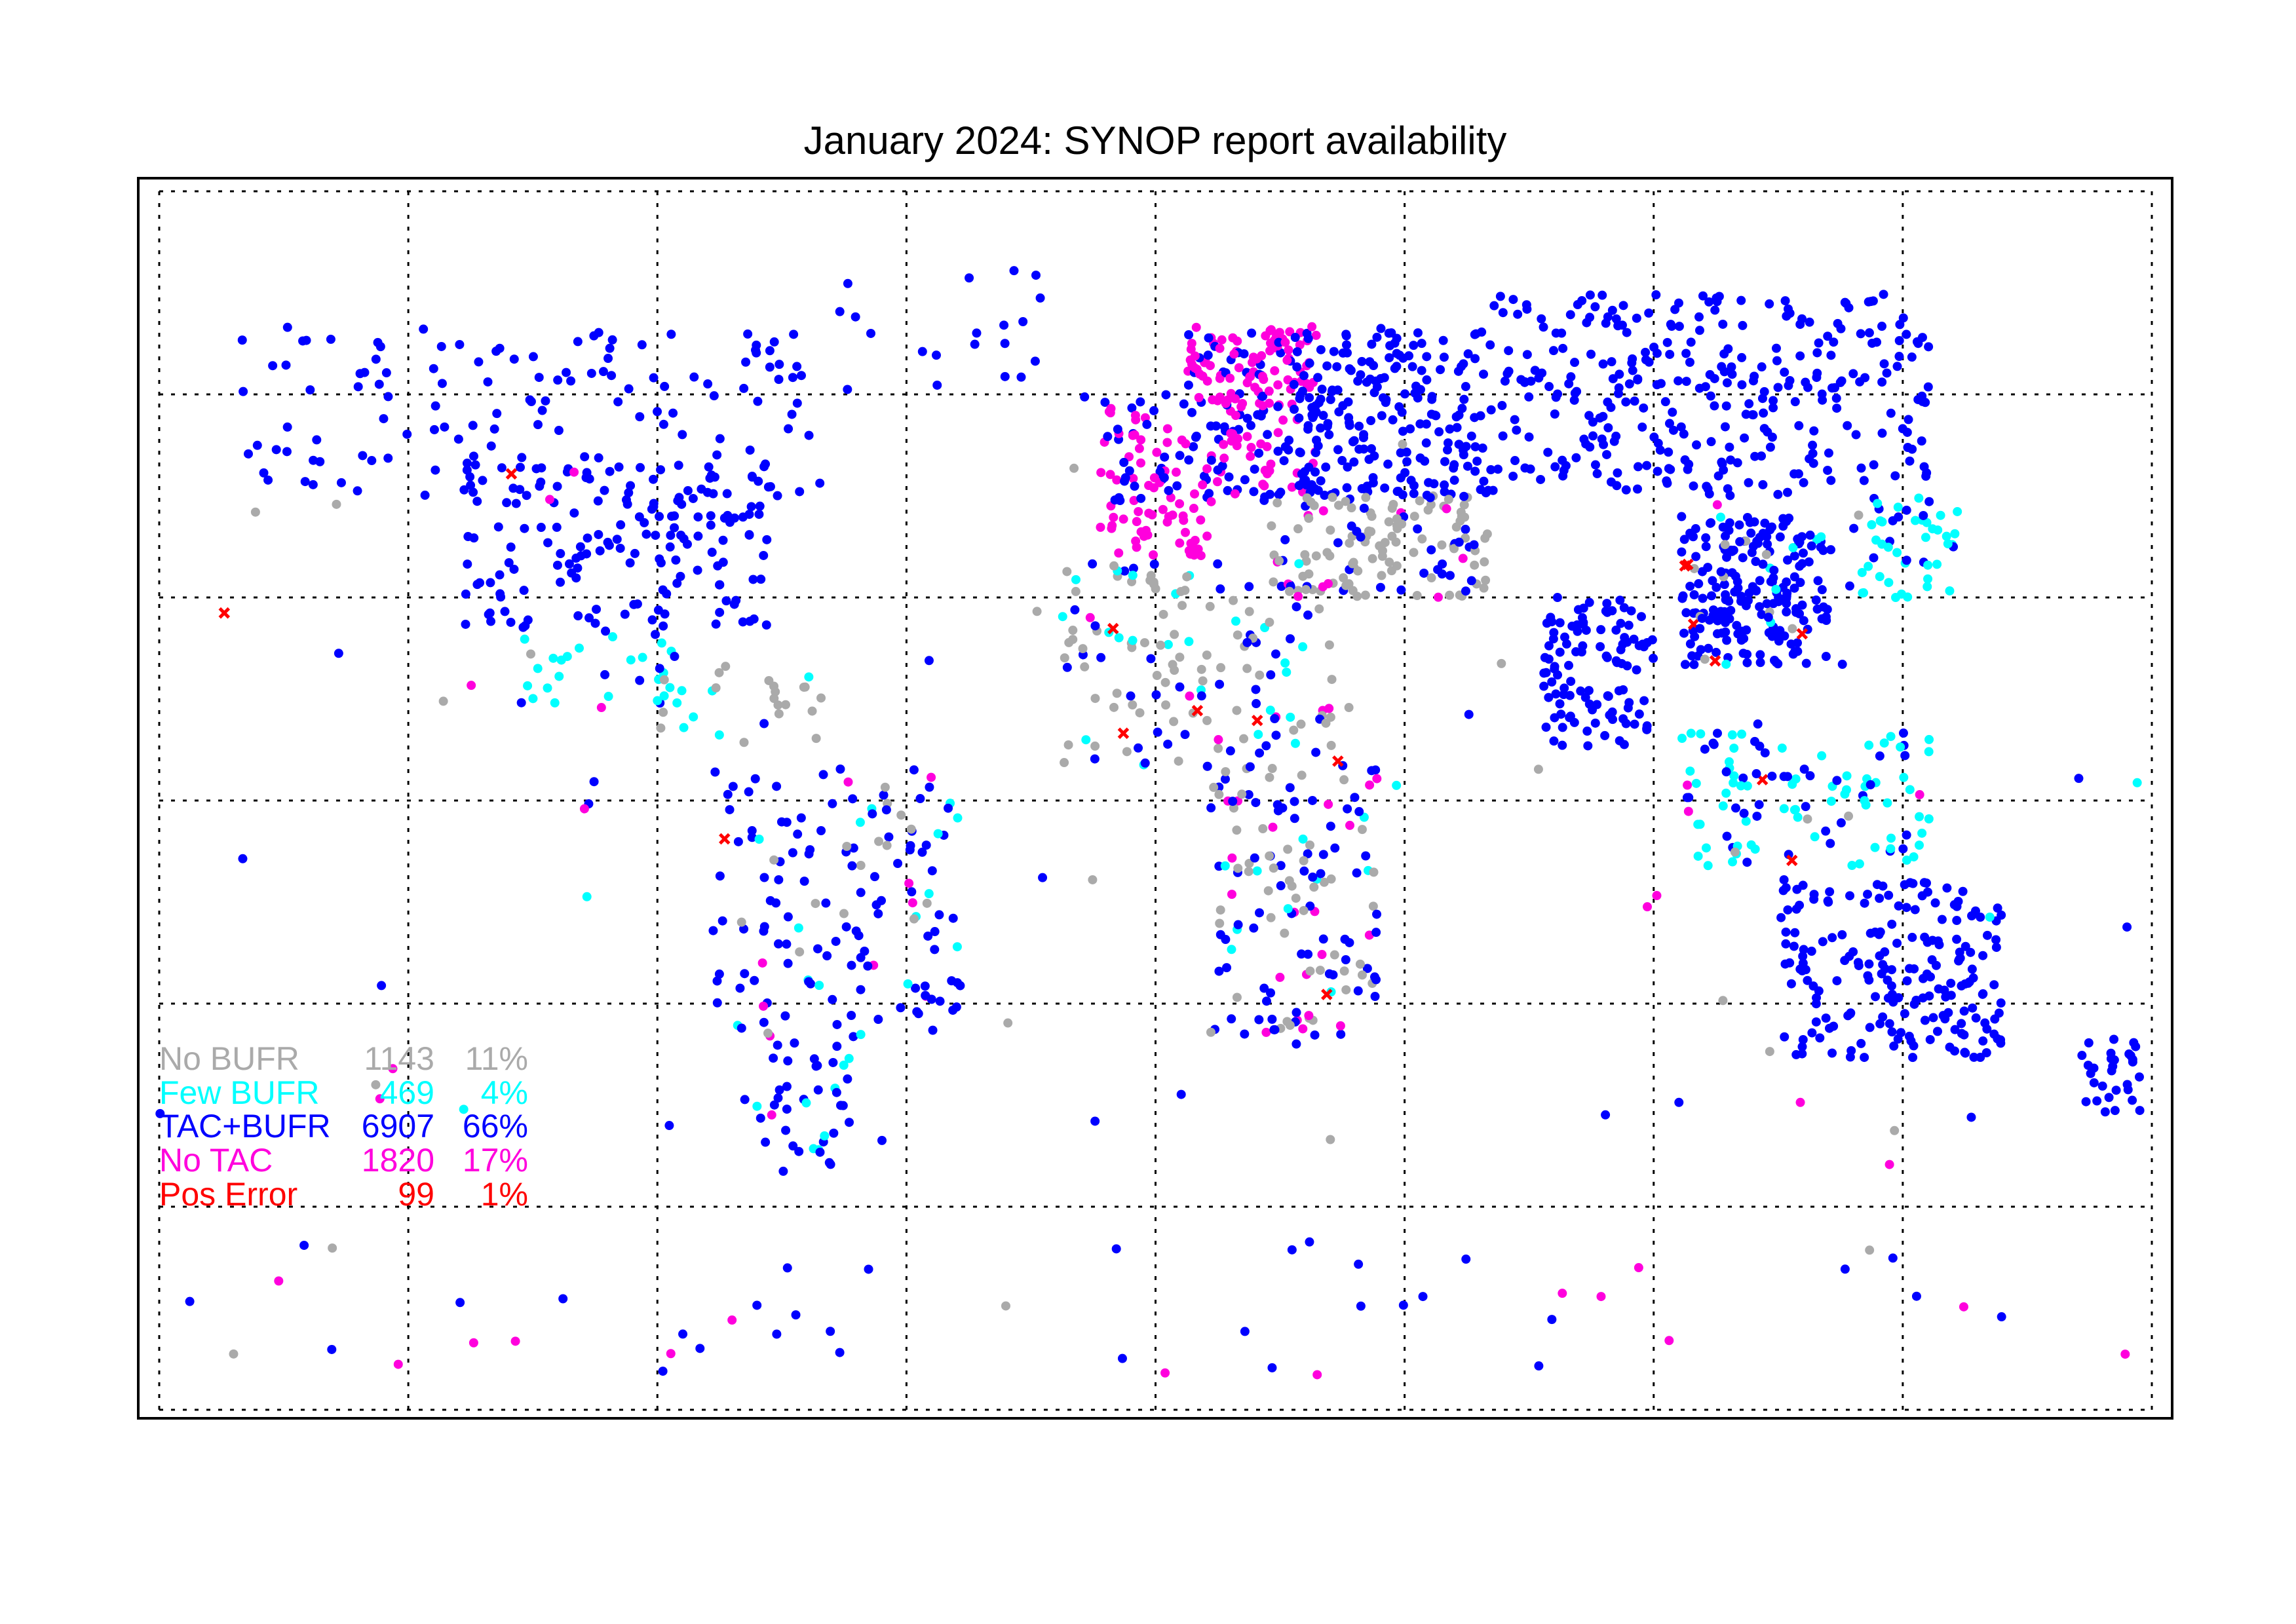 This screenshot has width=2296, height=1624. Describe the element at coordinates (1155, 140) in the screenshot. I see `chart-title: January 2024: SYNOP report availability` at that location.